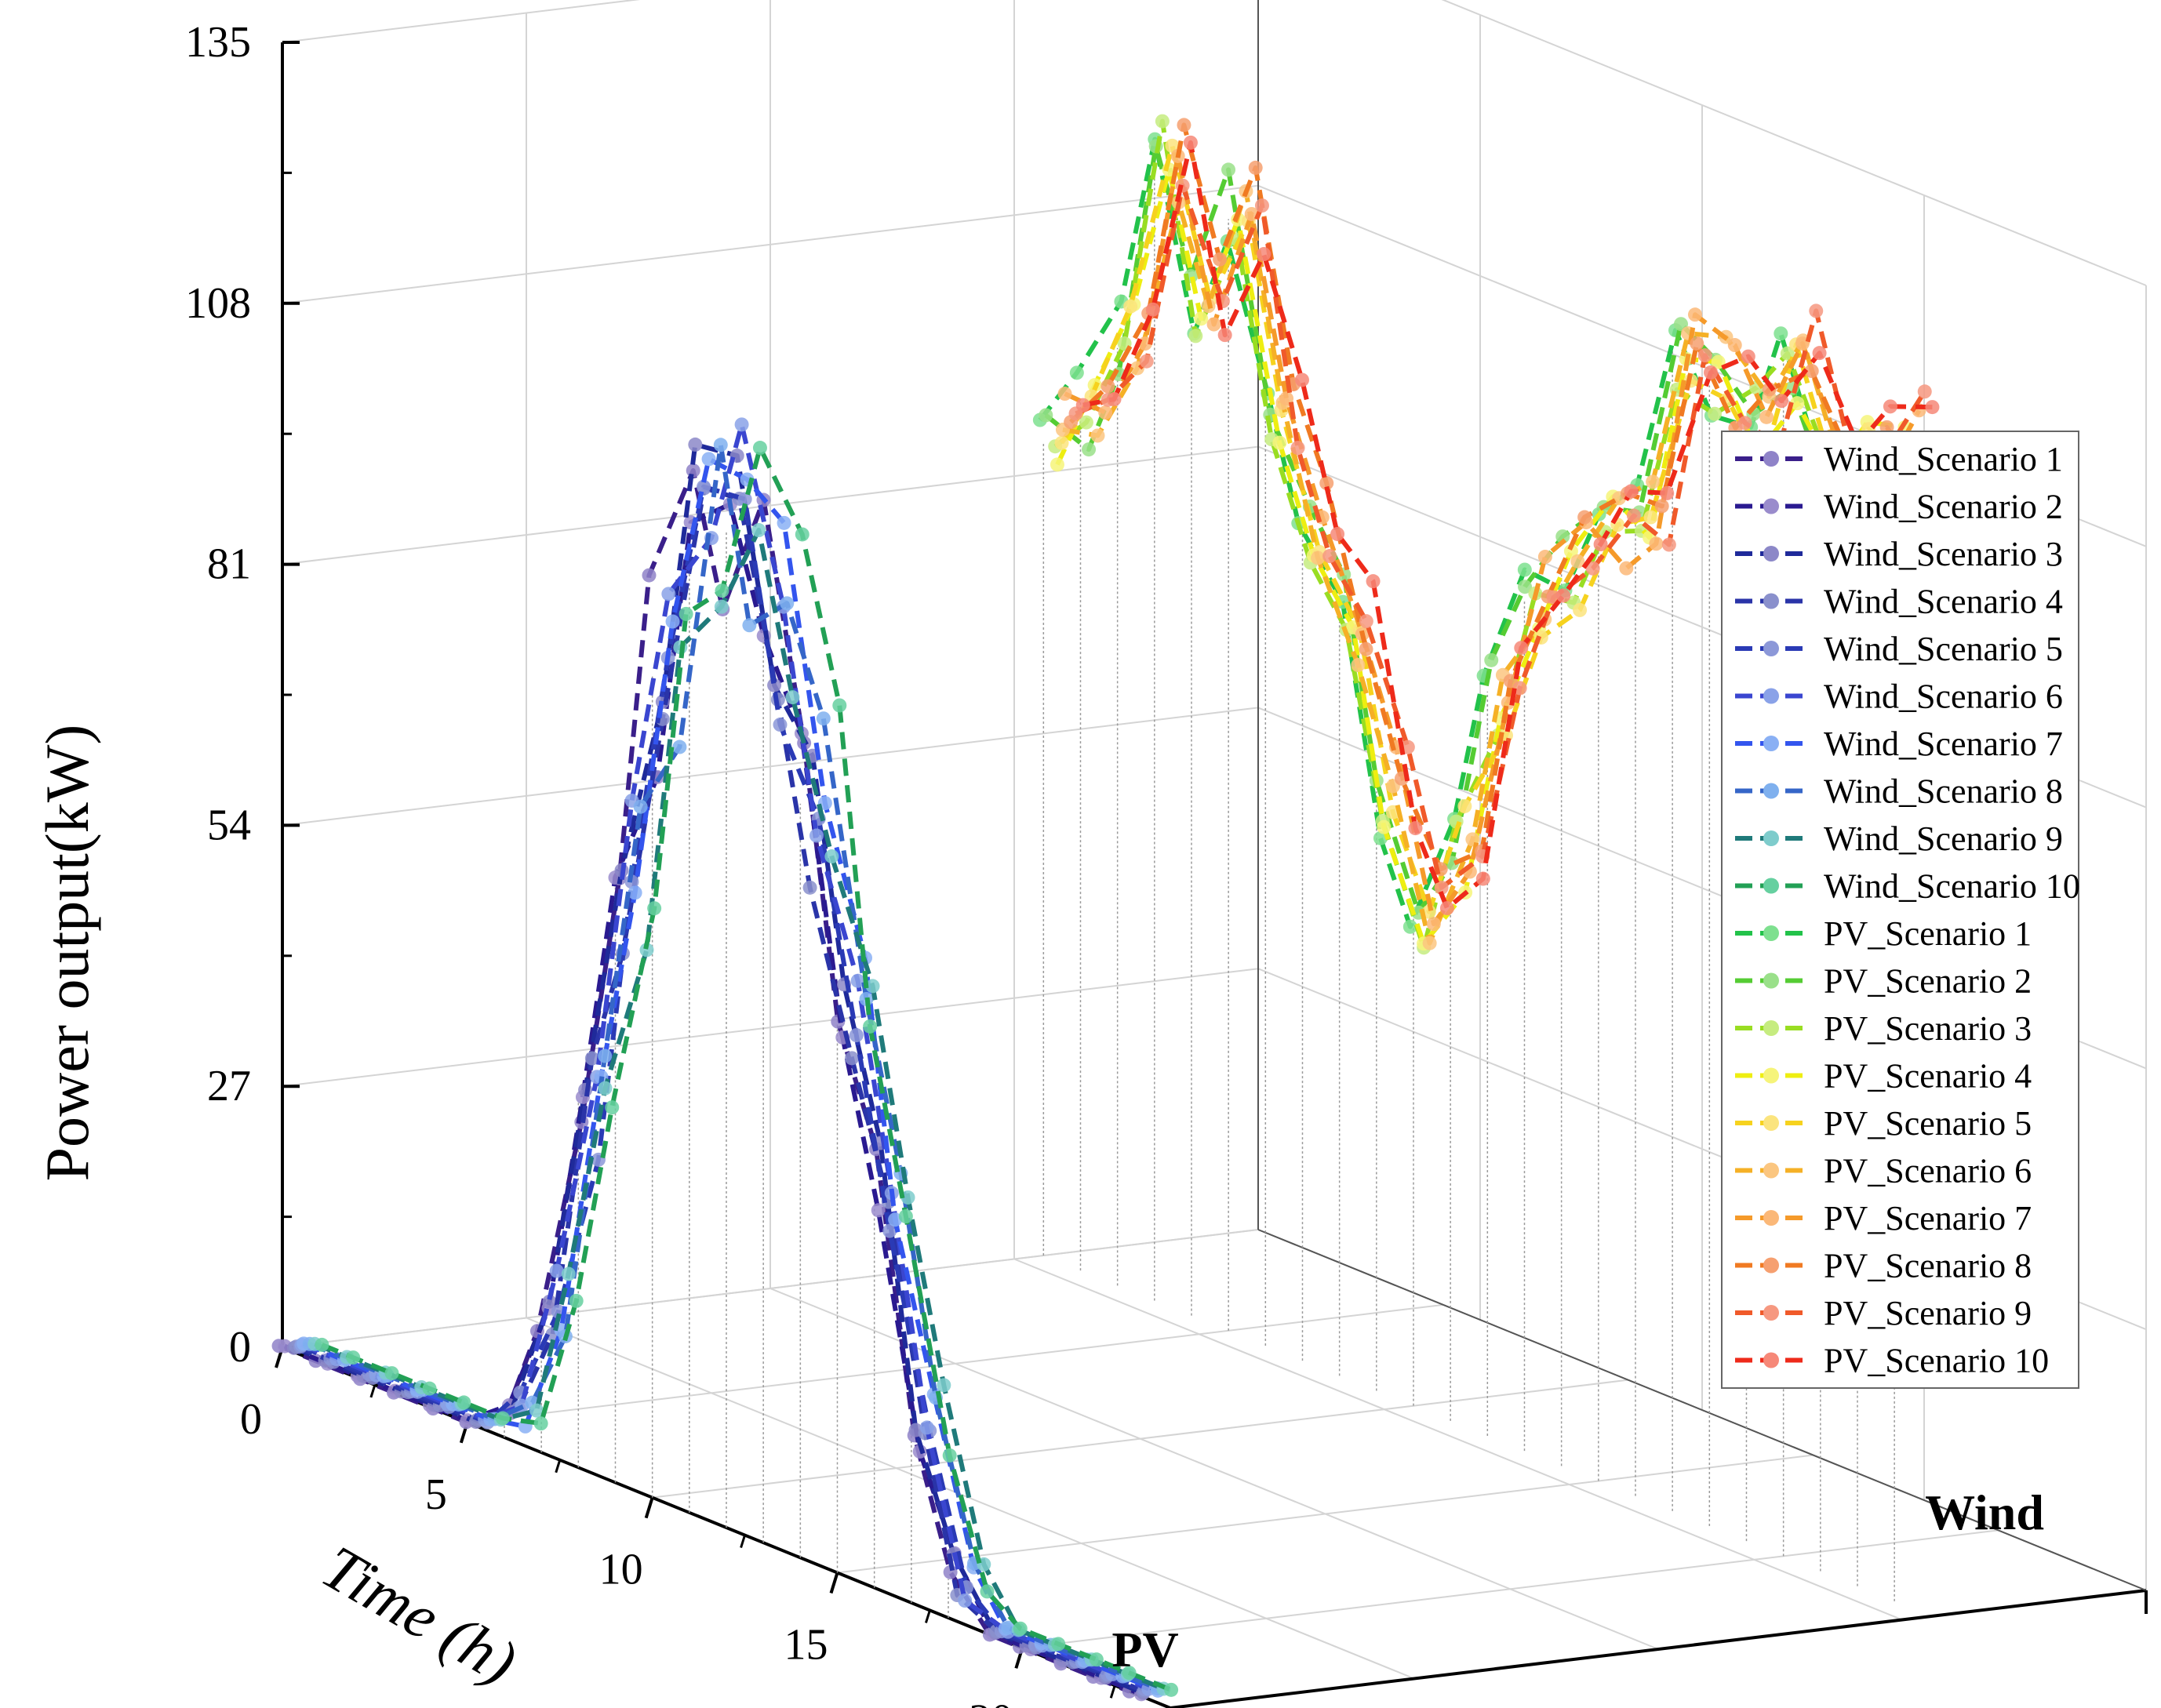 This screenshot has height=1708, width=2161. Describe the element at coordinates (67, 953) in the screenshot. I see `y-axis-title: Power output(kW)` at that location.